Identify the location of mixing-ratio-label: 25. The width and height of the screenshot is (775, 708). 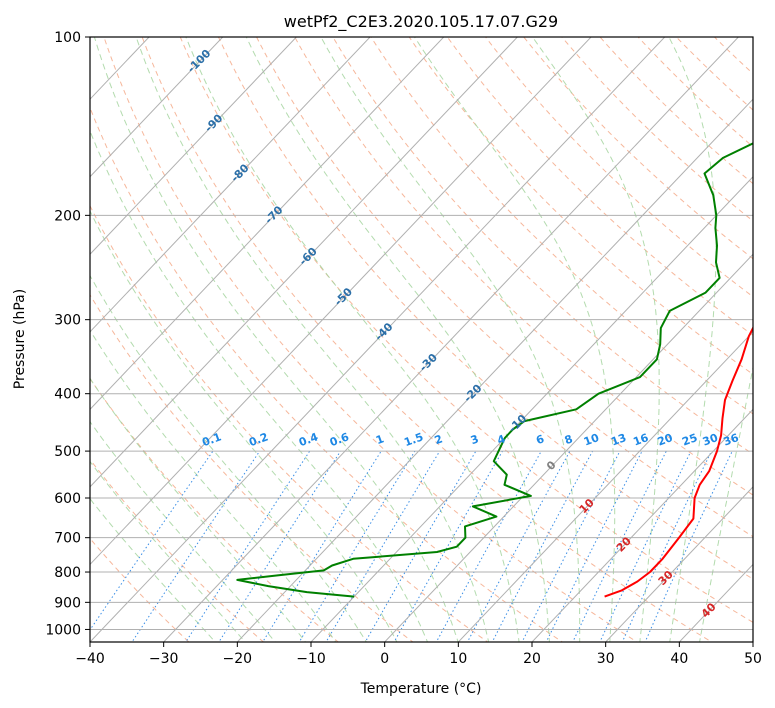
(689, 439).